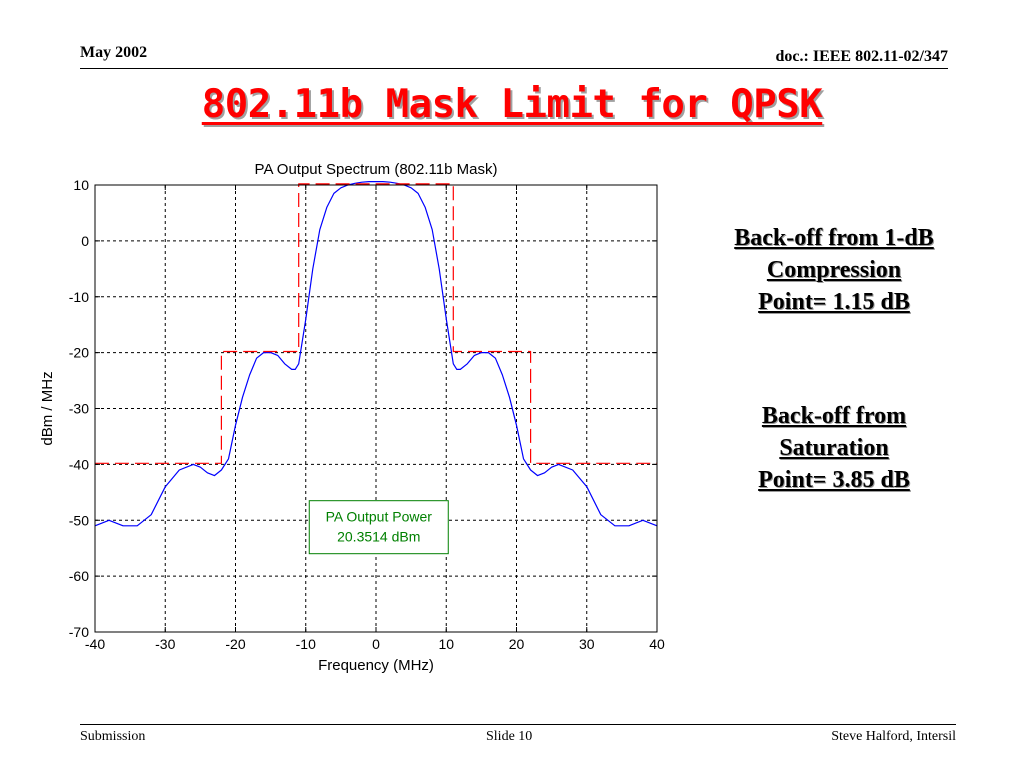 The image size is (1024, 768). What do you see at coordinates (509, 736) in the screenshot?
I see `footer-slide-number: Slide 10` at bounding box center [509, 736].